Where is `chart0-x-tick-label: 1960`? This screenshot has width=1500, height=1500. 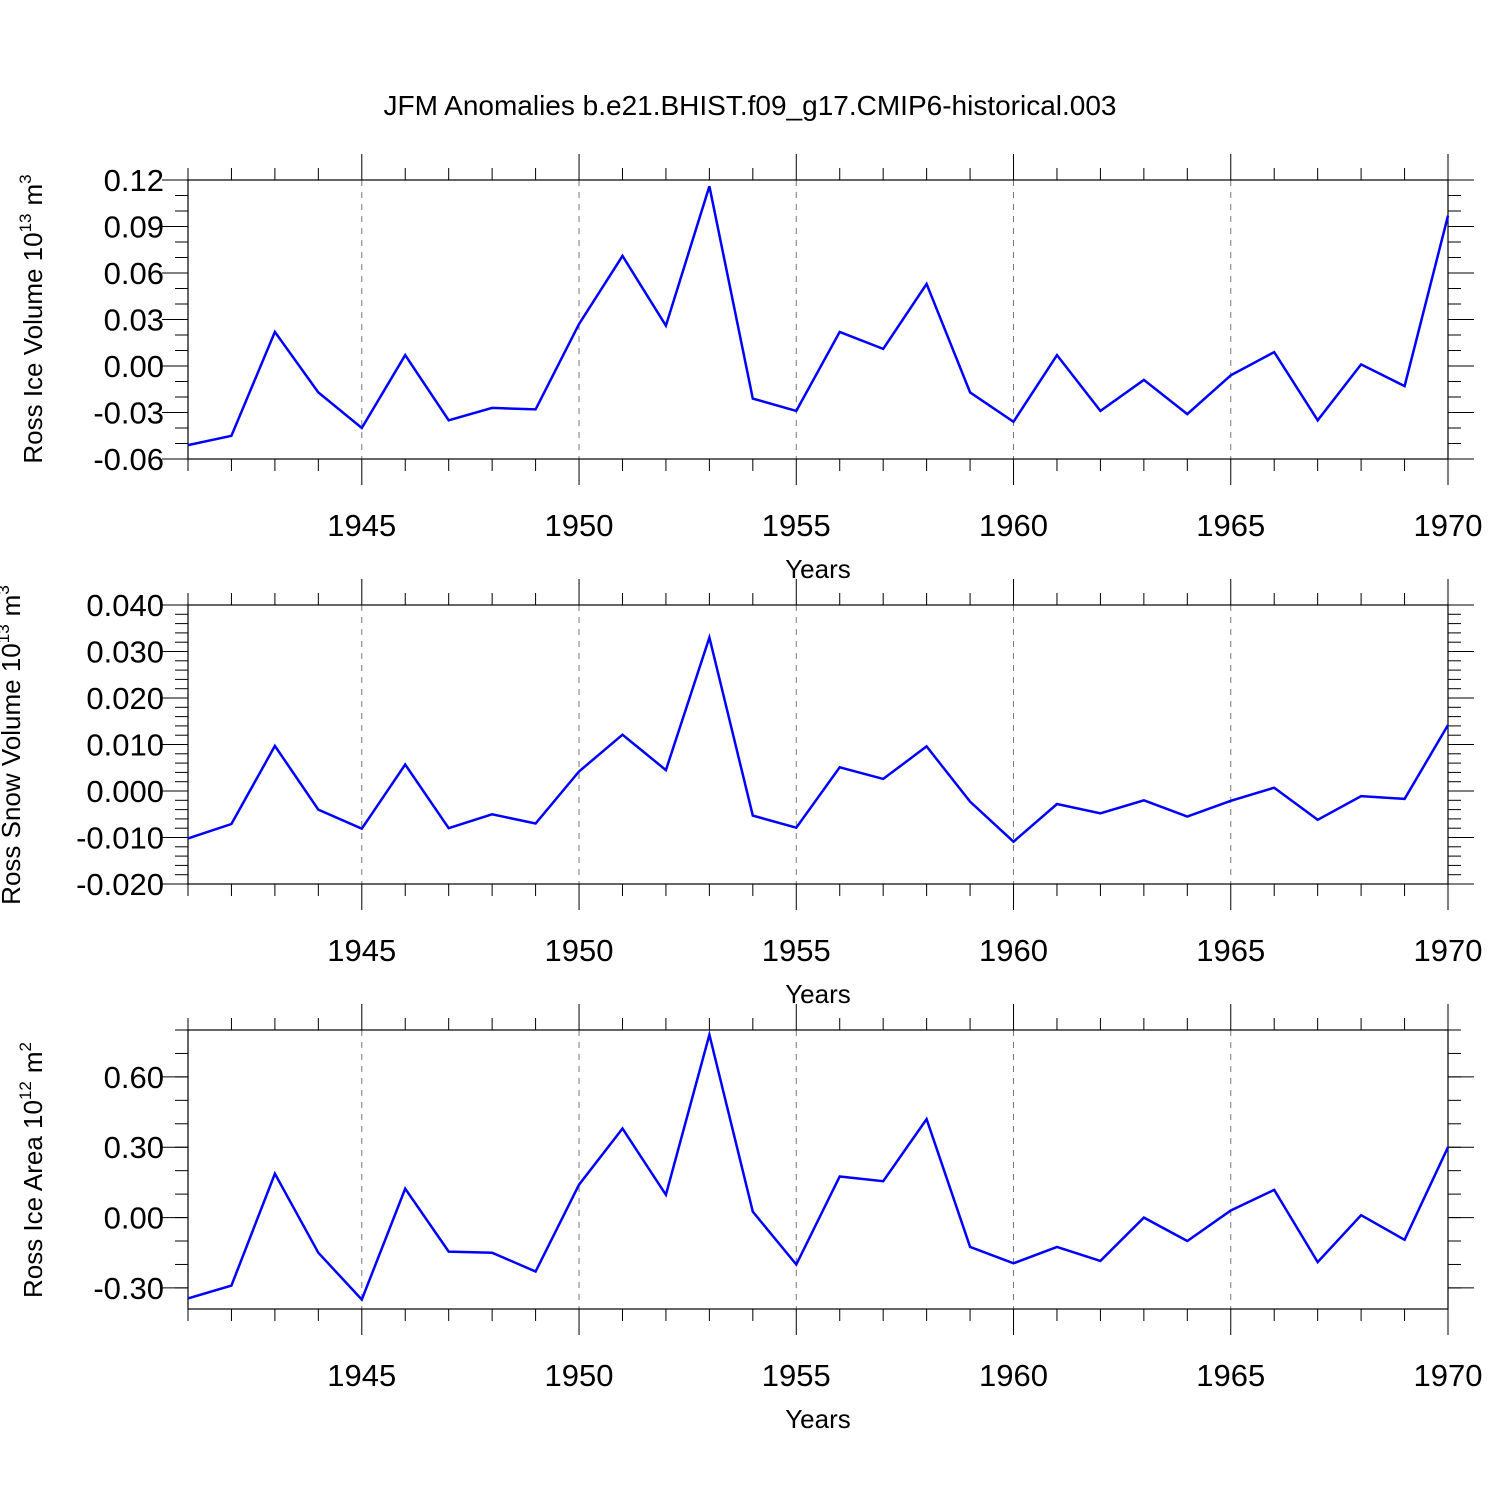 chart0-x-tick-label: 1960 is located at coordinates (1013, 525).